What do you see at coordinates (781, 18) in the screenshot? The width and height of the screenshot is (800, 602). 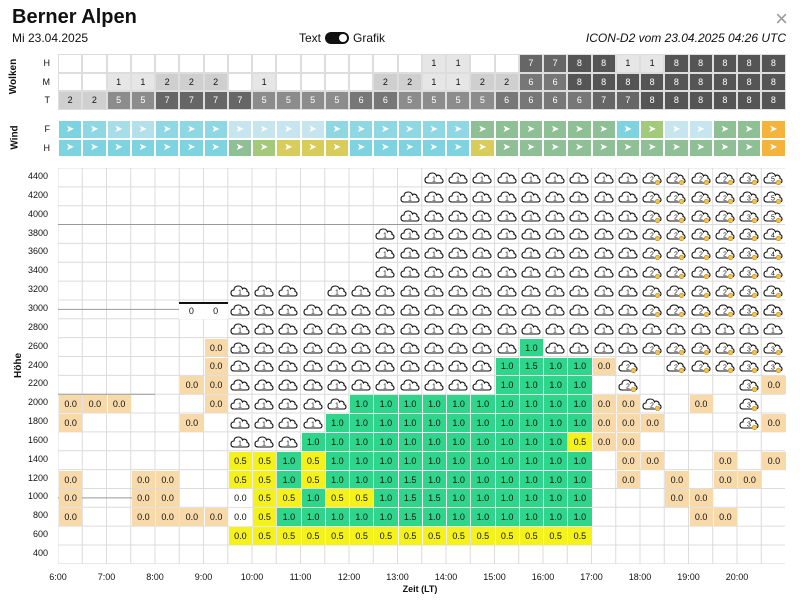 I see `close-icon: ×` at bounding box center [781, 18].